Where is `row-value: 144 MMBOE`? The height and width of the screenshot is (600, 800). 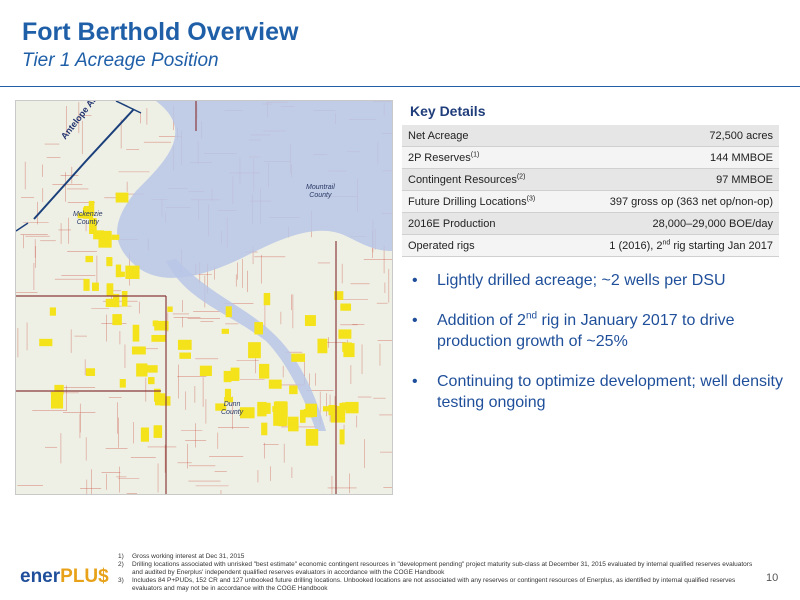 row-value: 144 MMBOE is located at coordinates (673, 157).